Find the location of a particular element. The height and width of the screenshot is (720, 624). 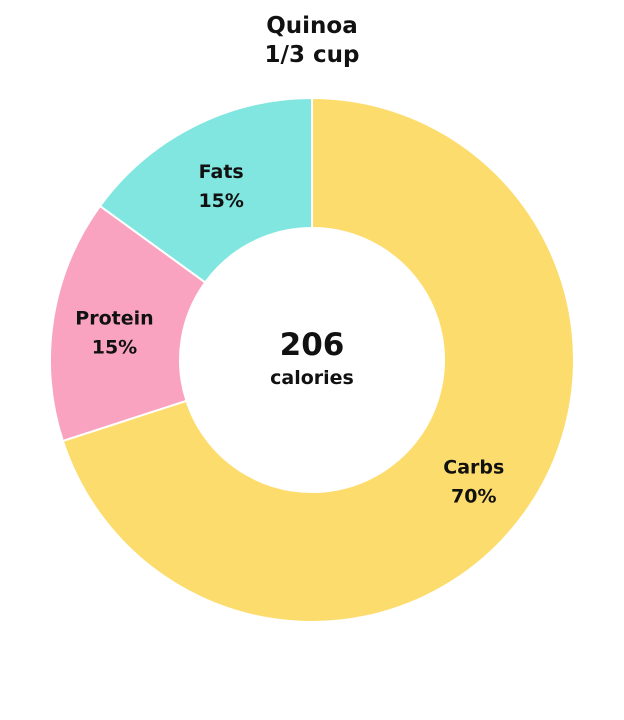

slice-percent-fats: 15% is located at coordinates (220, 201).